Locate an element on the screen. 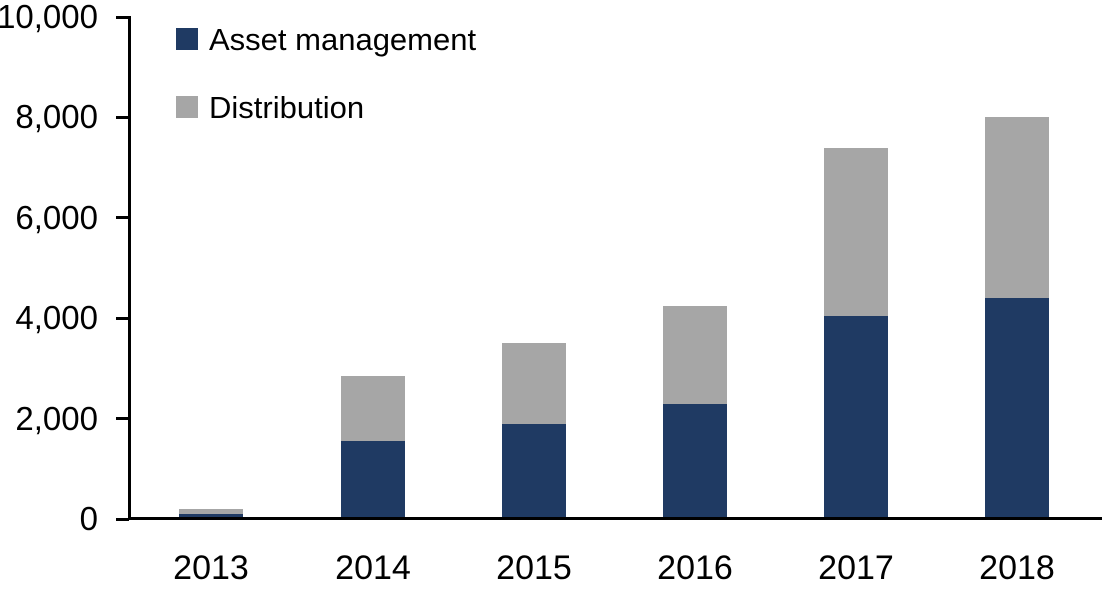 The height and width of the screenshot is (594, 1102). legend-item-distribution: Distribution is located at coordinates (270, 107).